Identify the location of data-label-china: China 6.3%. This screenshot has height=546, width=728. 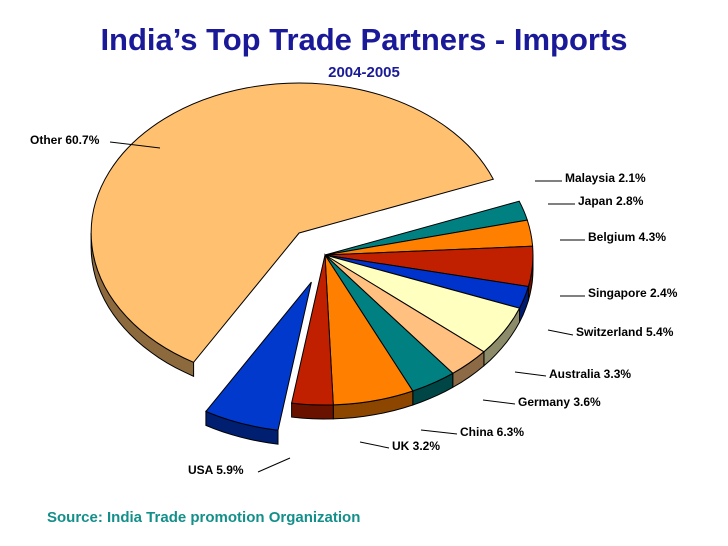
(492, 432).